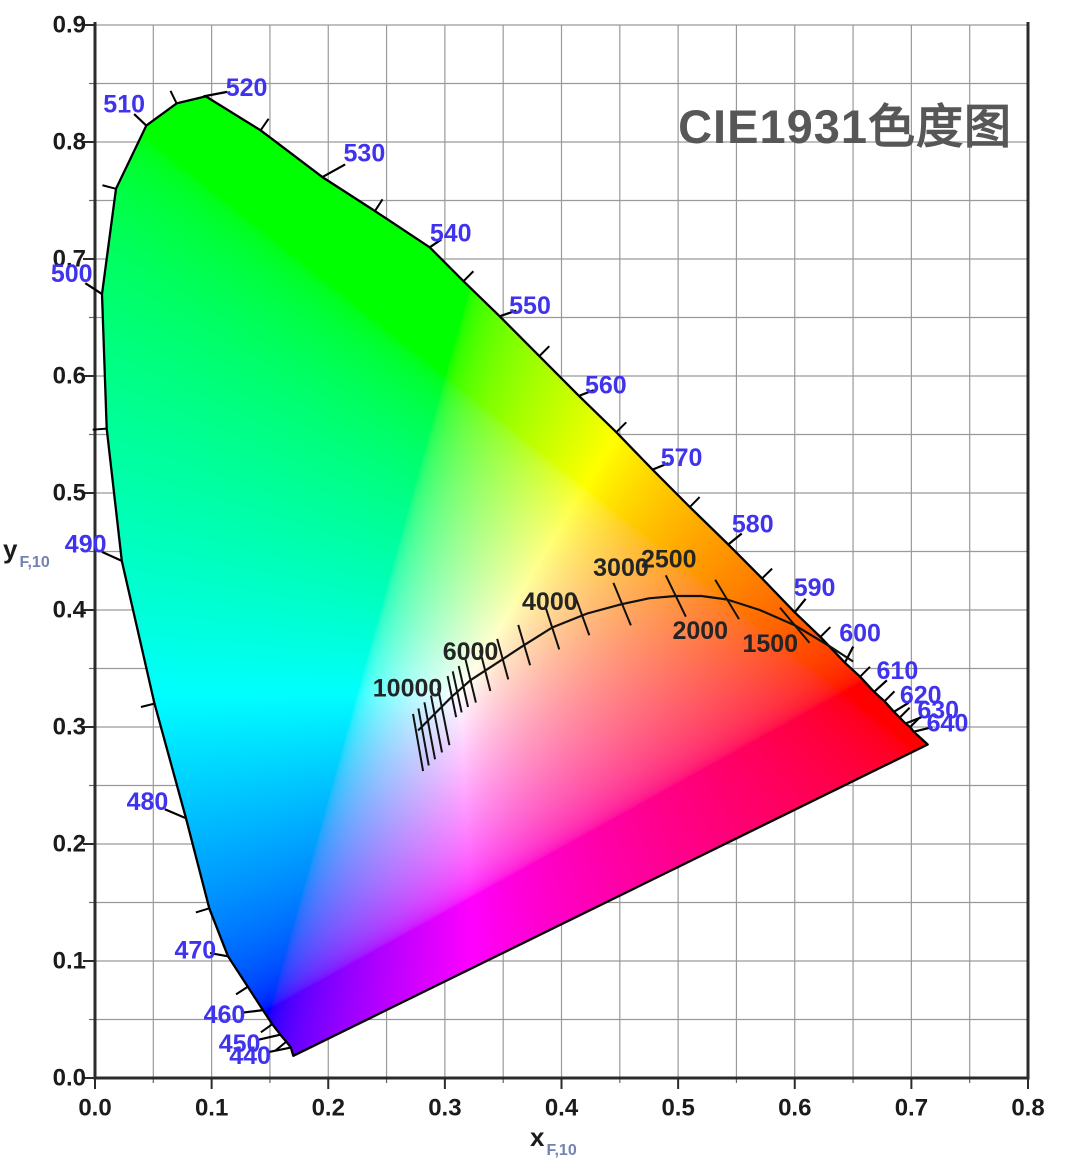 This screenshot has height=1176, width=1080. What do you see at coordinates (240, 1044) in the screenshot?
I see `wavelength-label: 450` at bounding box center [240, 1044].